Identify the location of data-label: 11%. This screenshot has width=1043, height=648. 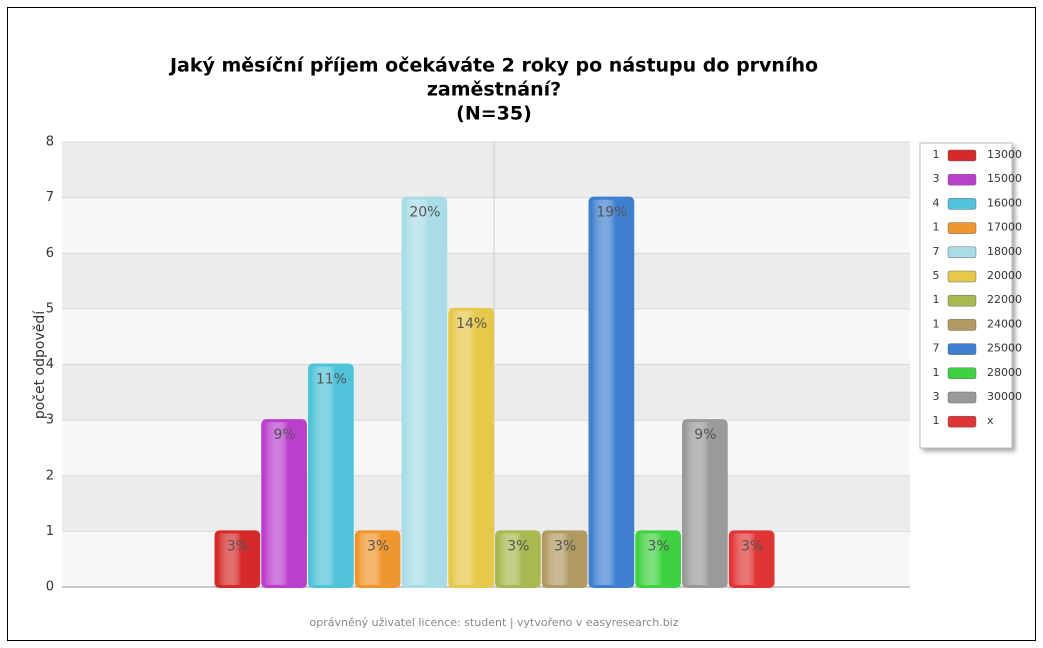
(331, 380).